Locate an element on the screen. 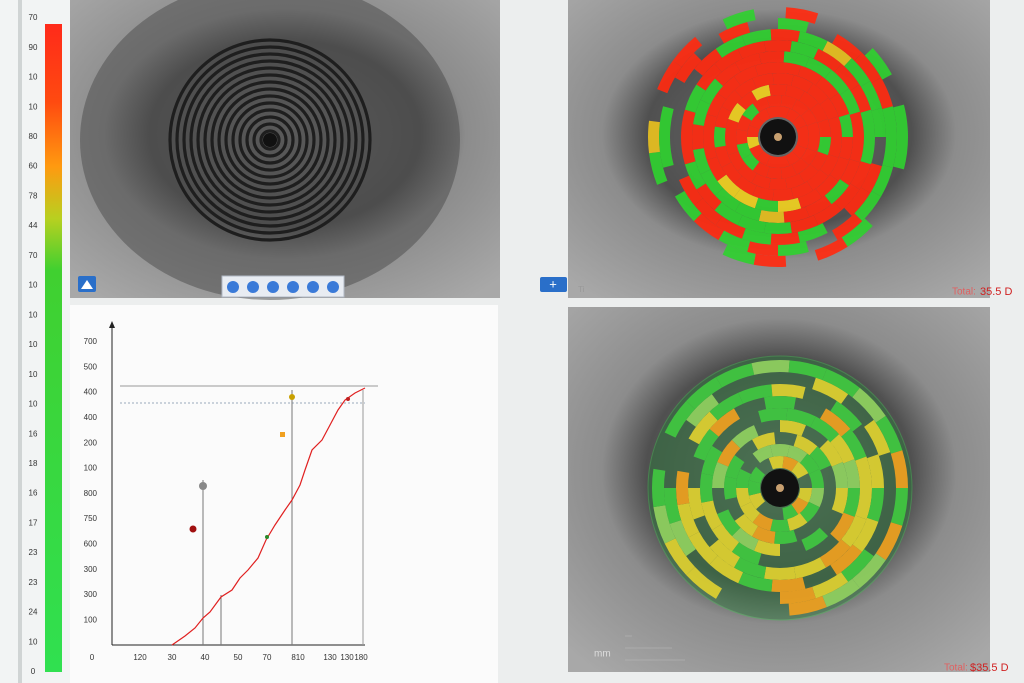  add-button is located at coordinates (553, 284).